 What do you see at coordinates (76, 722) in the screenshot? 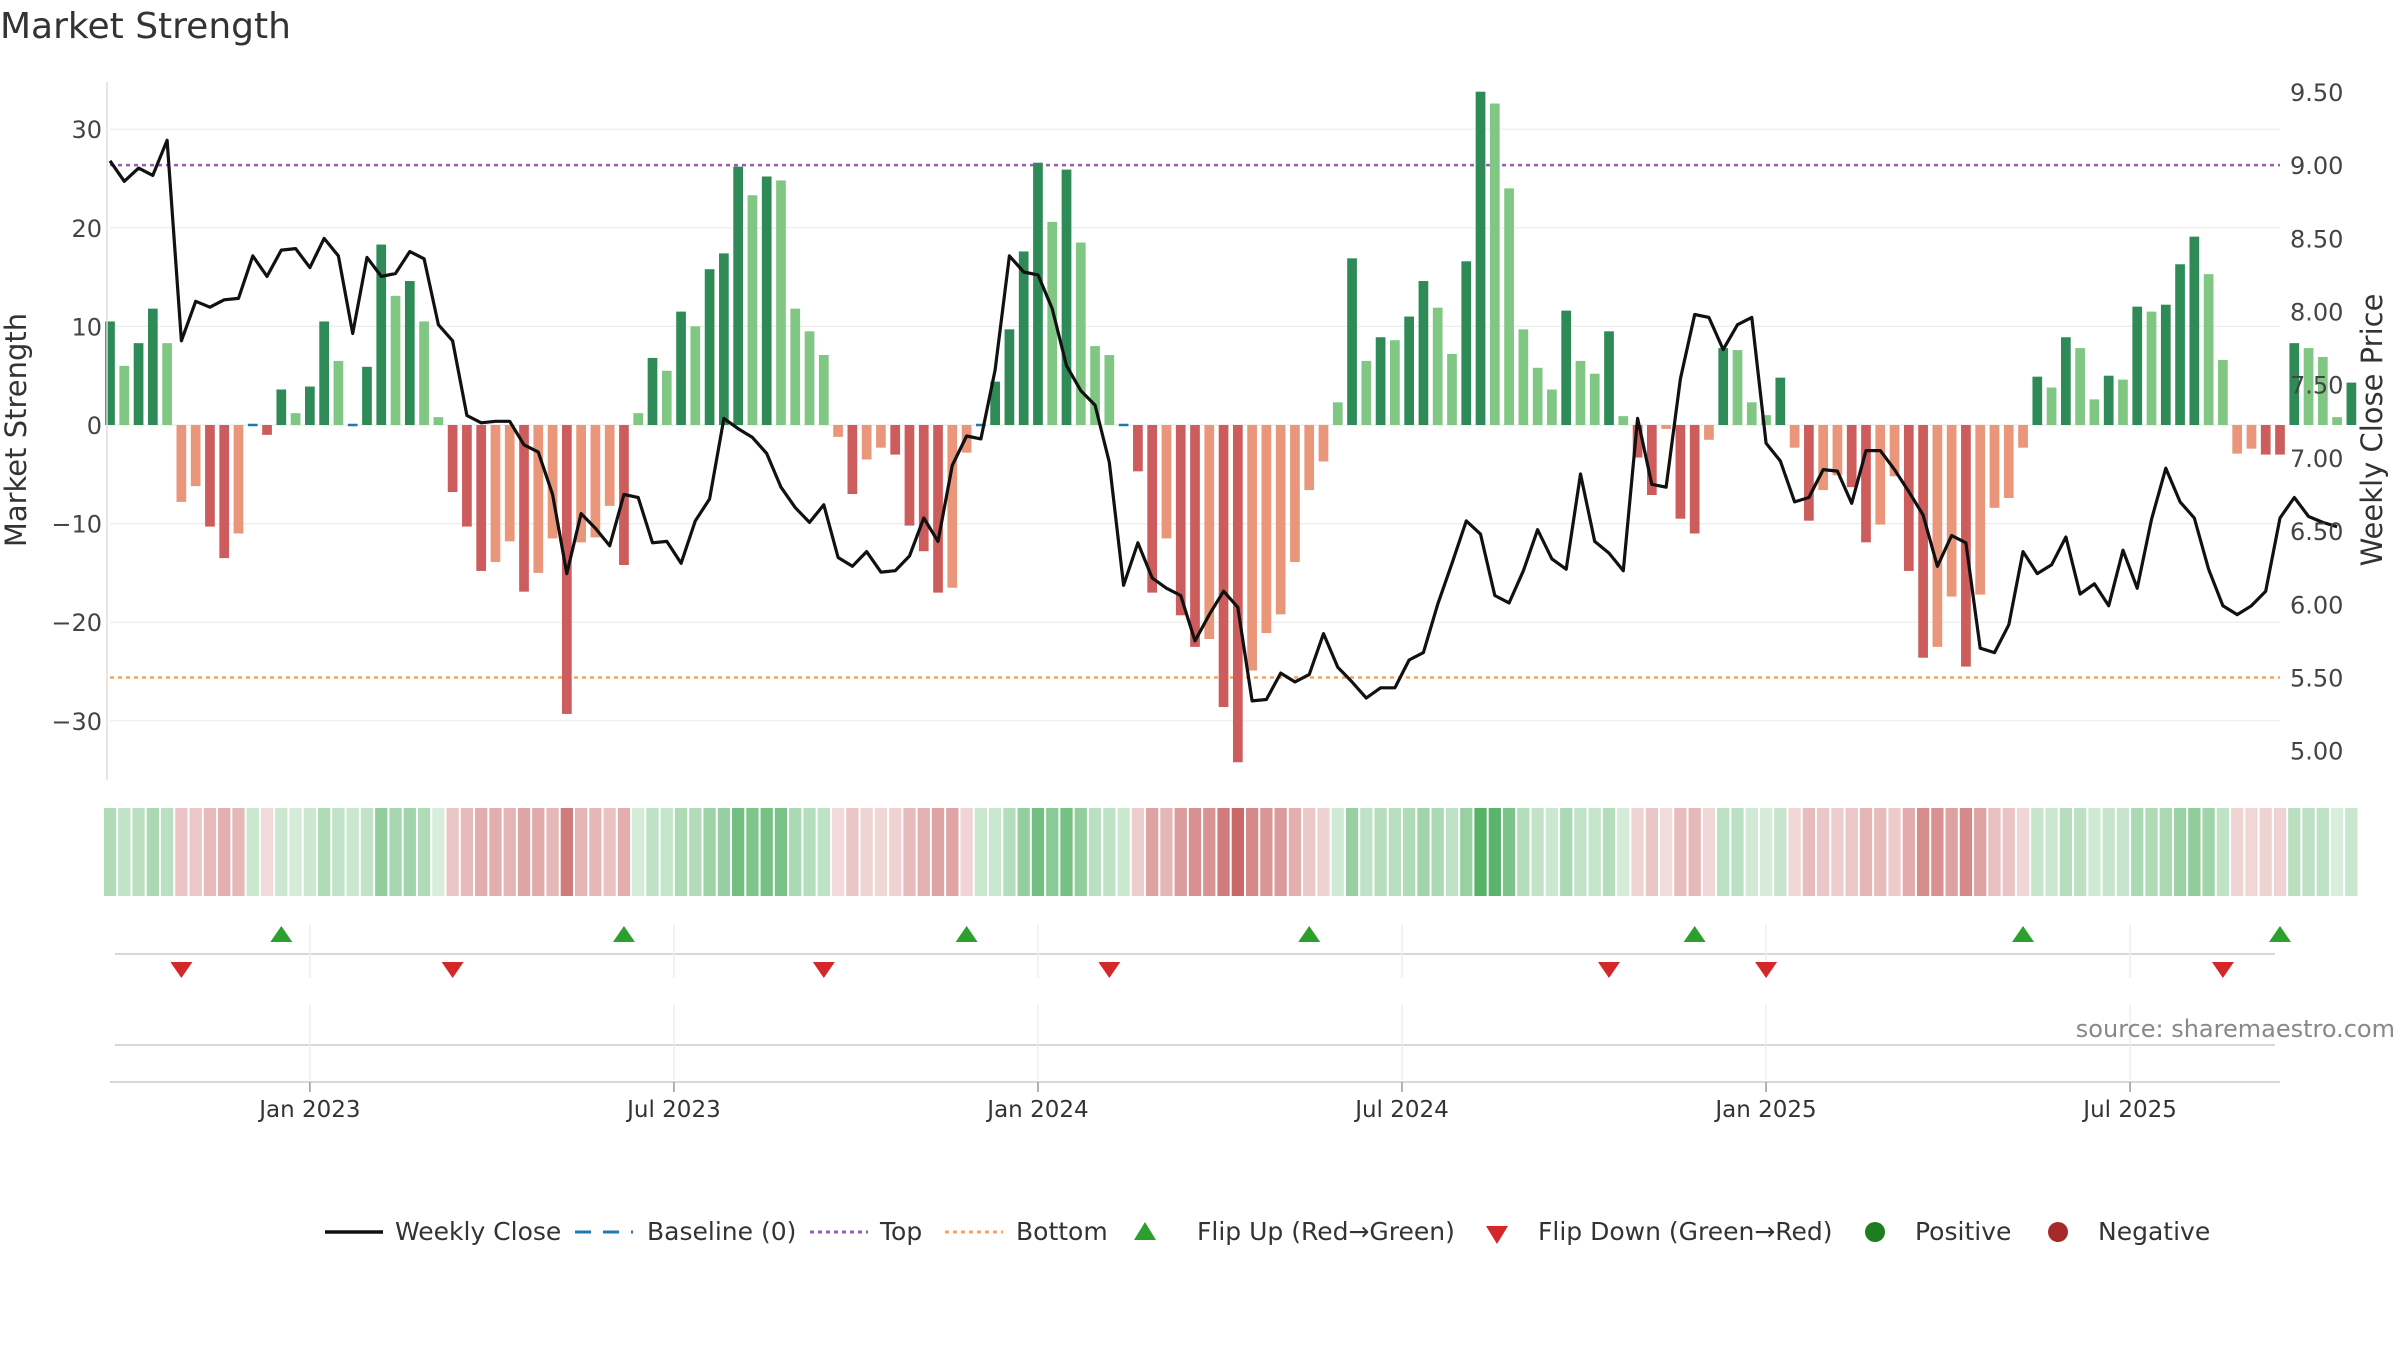
I see `left-tick-label: −30` at bounding box center [76, 722].